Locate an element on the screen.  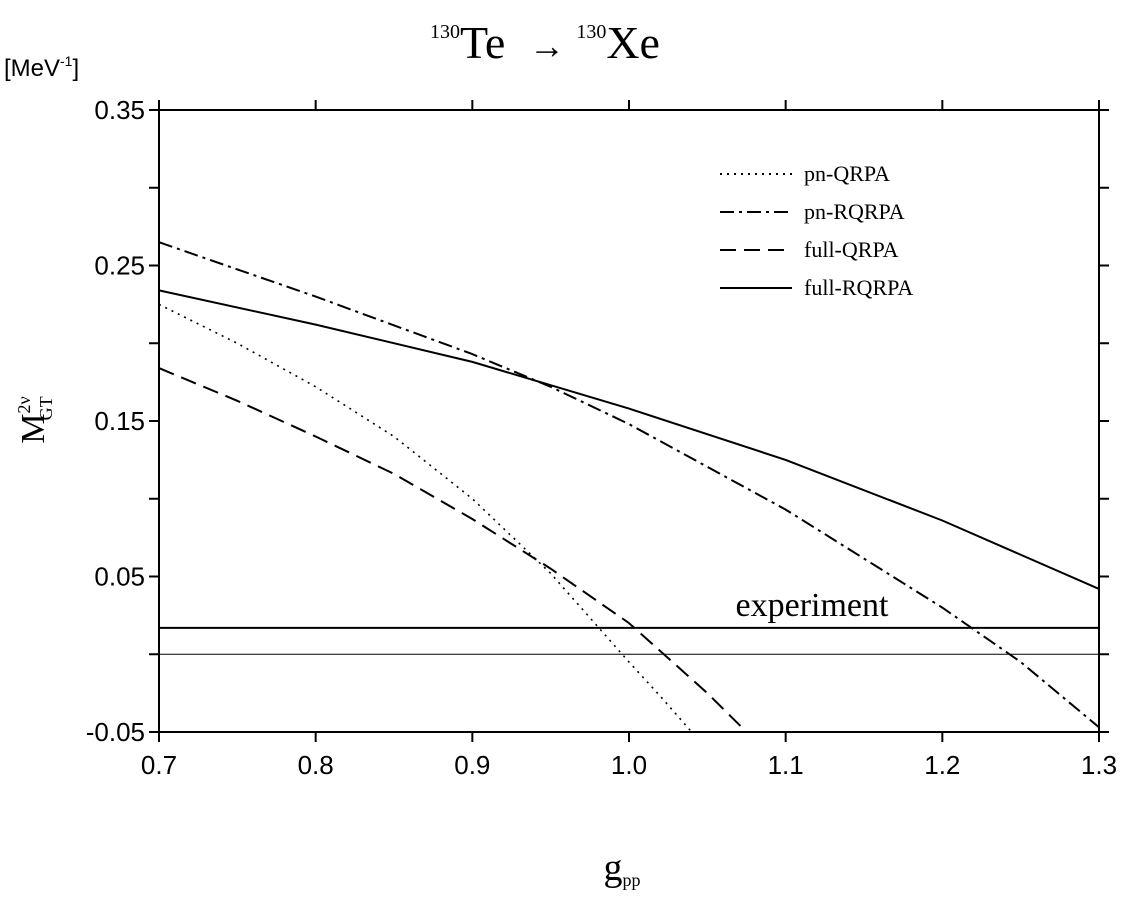
chart-title: 130Te → 130Xe is located at coordinates (545, 42).